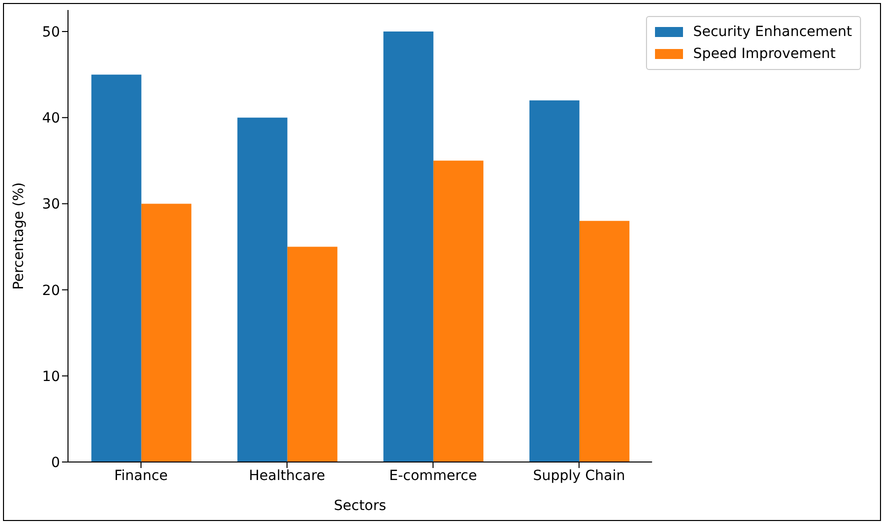 This screenshot has width=887, height=529. I want to click on x-tick-label: Healthcare, so click(287, 476).